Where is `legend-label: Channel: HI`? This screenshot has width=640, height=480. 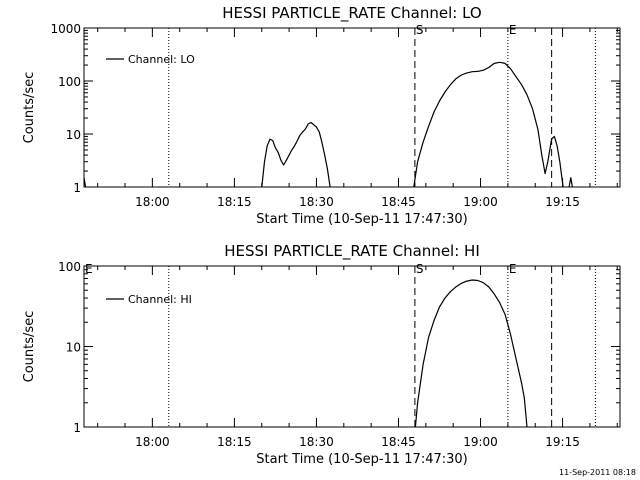 legend-label: Channel: HI is located at coordinates (160, 299).